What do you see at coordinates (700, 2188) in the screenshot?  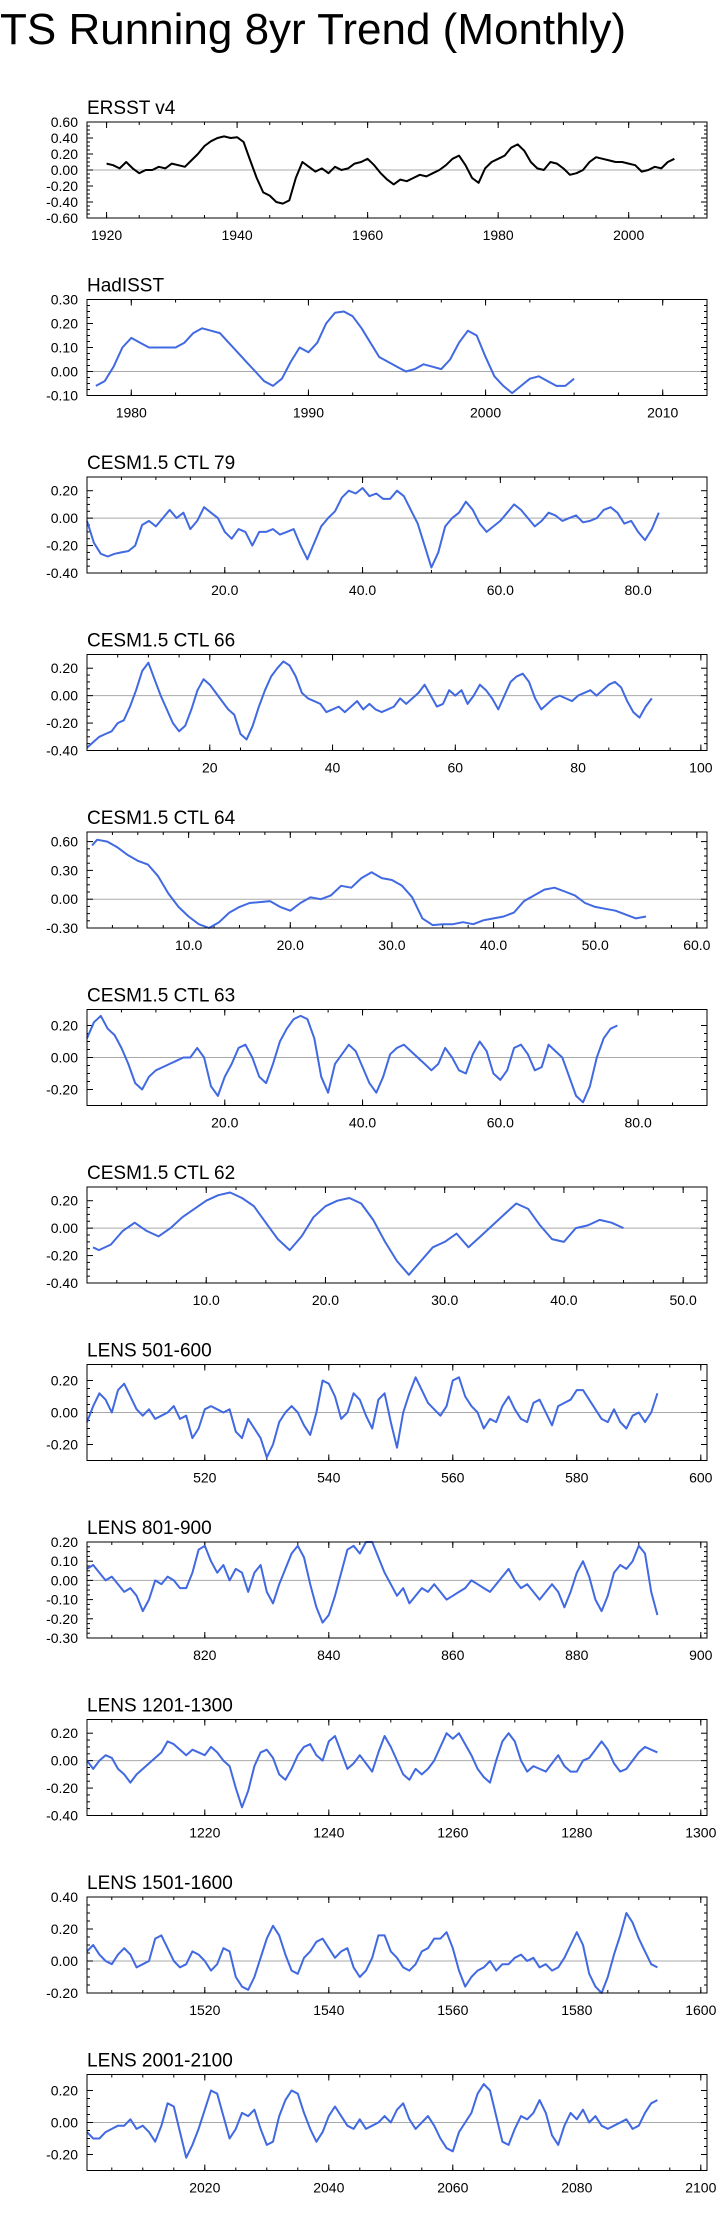 I see `x-tick-label: 2100` at bounding box center [700, 2188].